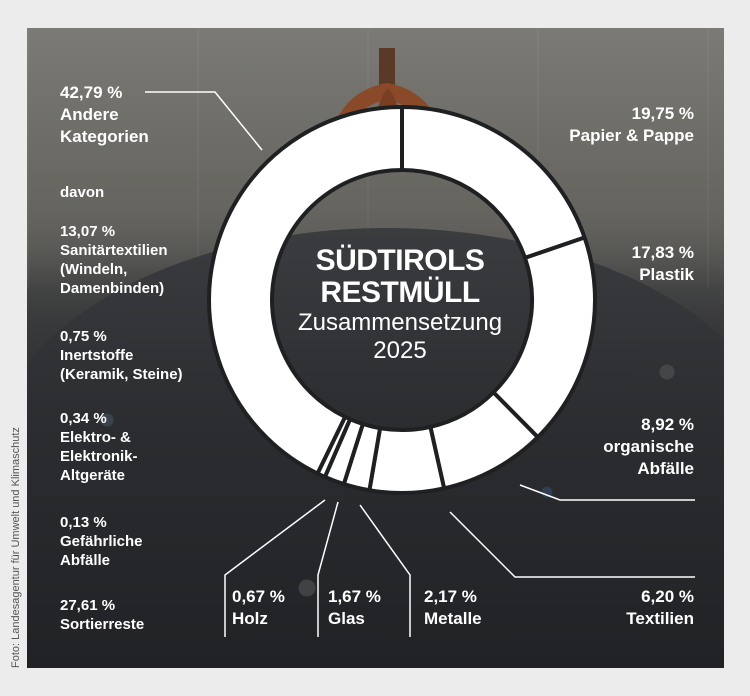 The width and height of the screenshot is (750, 696). What do you see at coordinates (85, 560) in the screenshot?
I see `label-gefaehrlich-name-2: Abfälle` at bounding box center [85, 560].